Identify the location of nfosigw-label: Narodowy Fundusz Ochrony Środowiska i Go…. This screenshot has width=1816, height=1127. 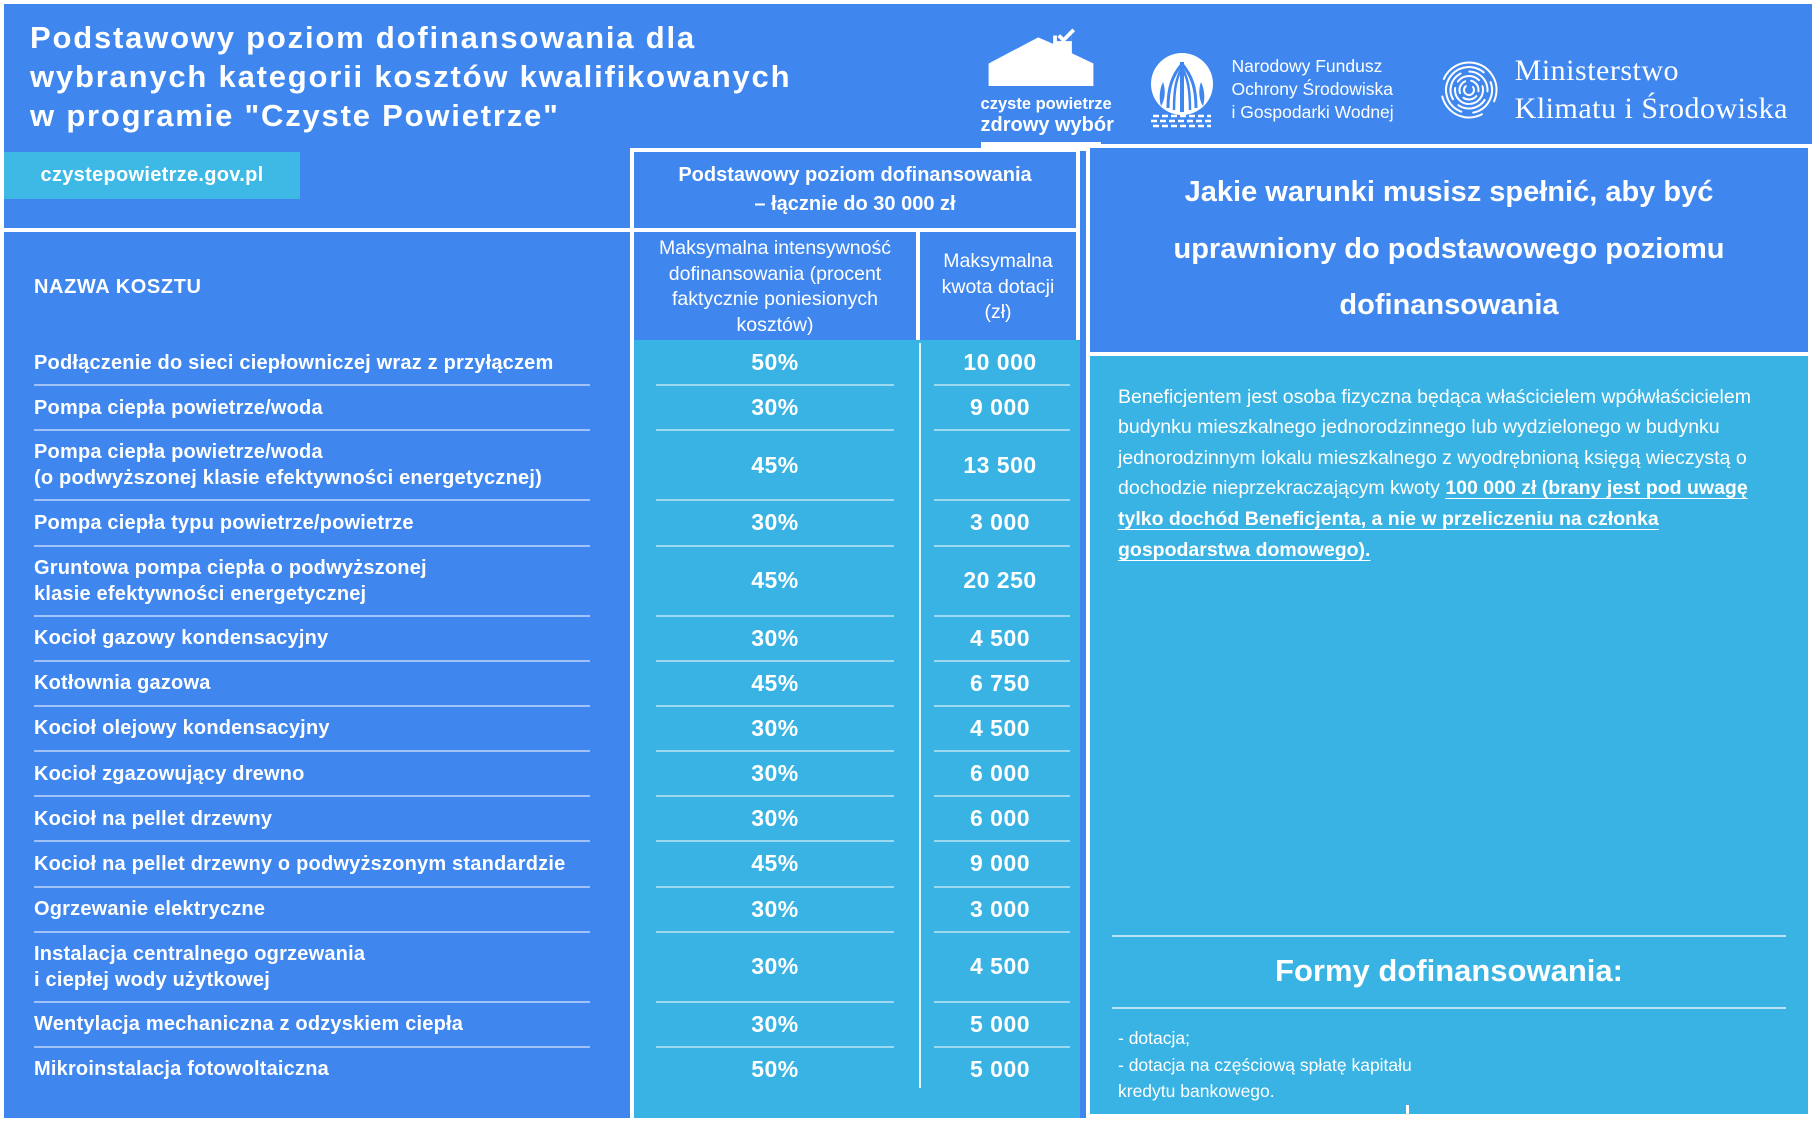
(1312, 89).